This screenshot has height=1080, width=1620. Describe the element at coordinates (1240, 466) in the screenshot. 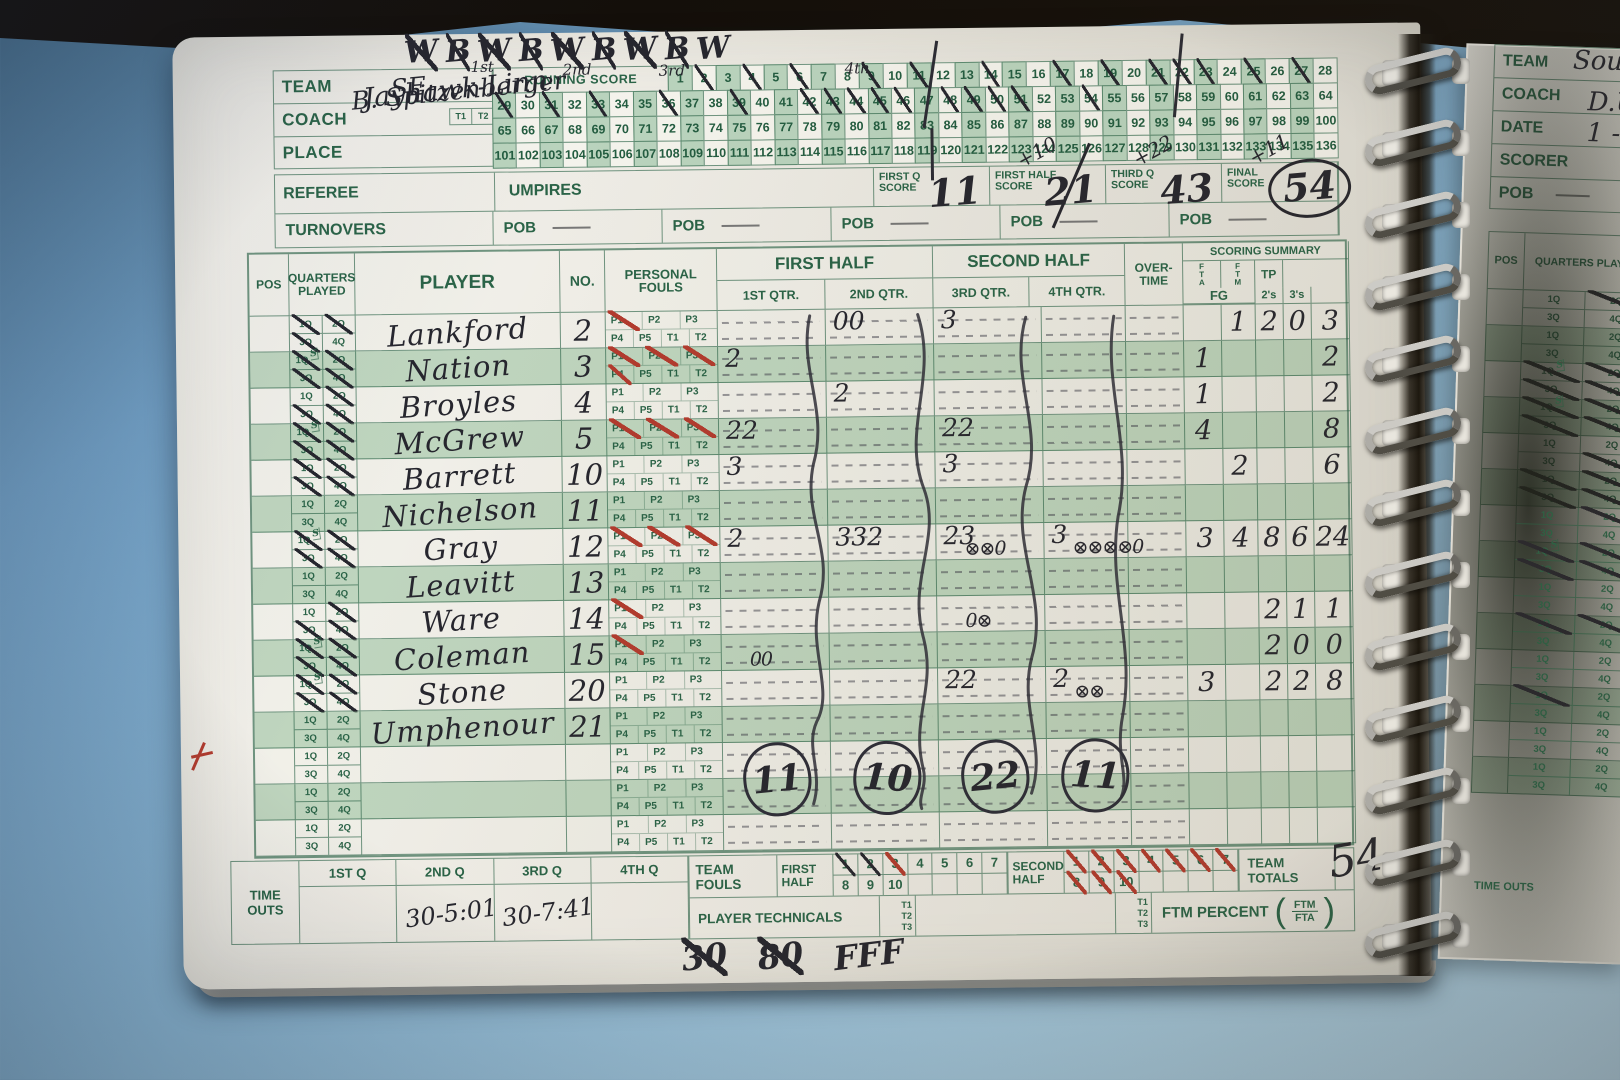

I see `threes-value: 2` at that location.